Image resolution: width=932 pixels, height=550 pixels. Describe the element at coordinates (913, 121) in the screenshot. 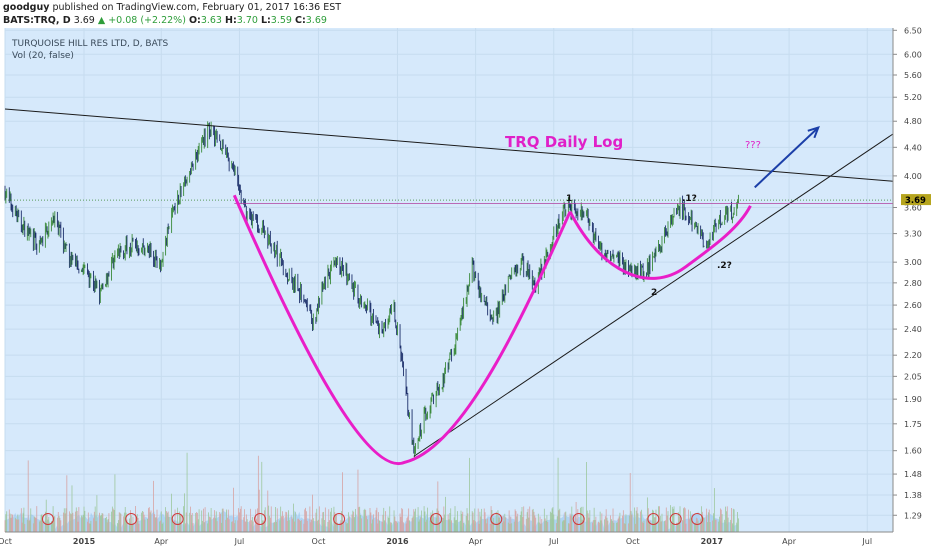

I see `y-tick-label-4: 4.80` at that location.